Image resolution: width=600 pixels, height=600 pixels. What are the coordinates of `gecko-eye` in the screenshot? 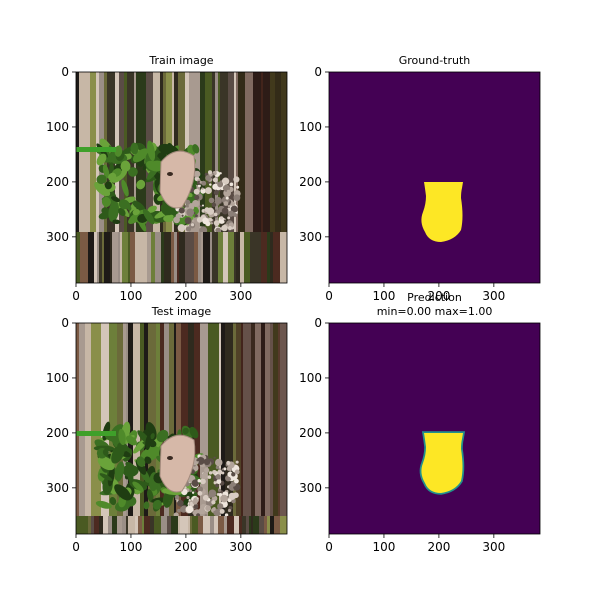 It's located at (170, 174).